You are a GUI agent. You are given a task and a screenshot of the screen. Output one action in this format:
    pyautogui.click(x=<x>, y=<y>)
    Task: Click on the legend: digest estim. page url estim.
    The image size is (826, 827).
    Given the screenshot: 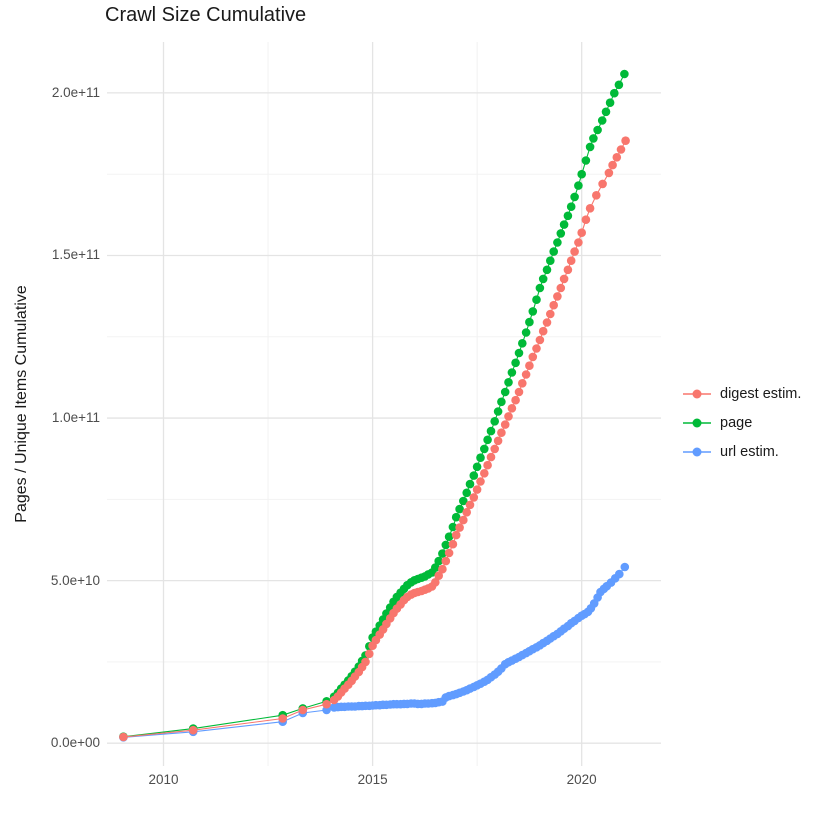 What is the action you would take?
    pyautogui.click(x=741, y=422)
    